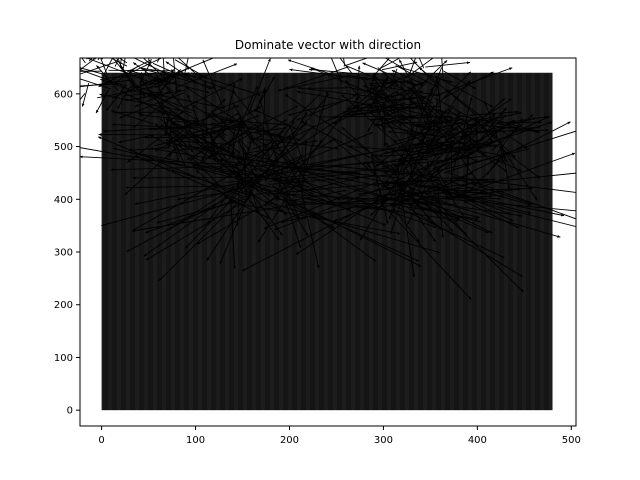 This screenshot has width=640, height=480. Describe the element at coordinates (571, 440) in the screenshot. I see `x-tick-label: 500` at that location.